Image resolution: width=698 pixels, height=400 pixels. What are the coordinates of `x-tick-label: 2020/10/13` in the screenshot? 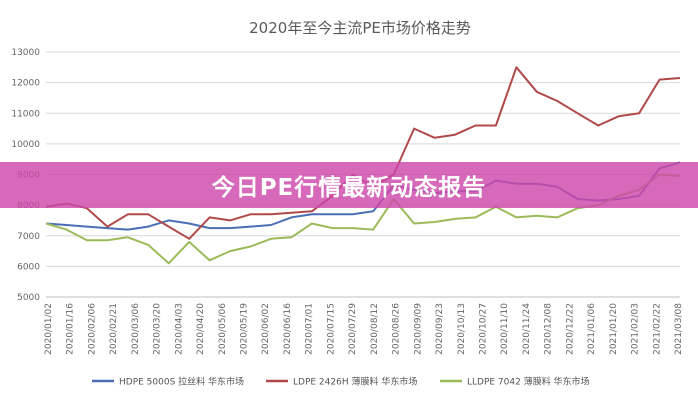 It's located at (462, 329).